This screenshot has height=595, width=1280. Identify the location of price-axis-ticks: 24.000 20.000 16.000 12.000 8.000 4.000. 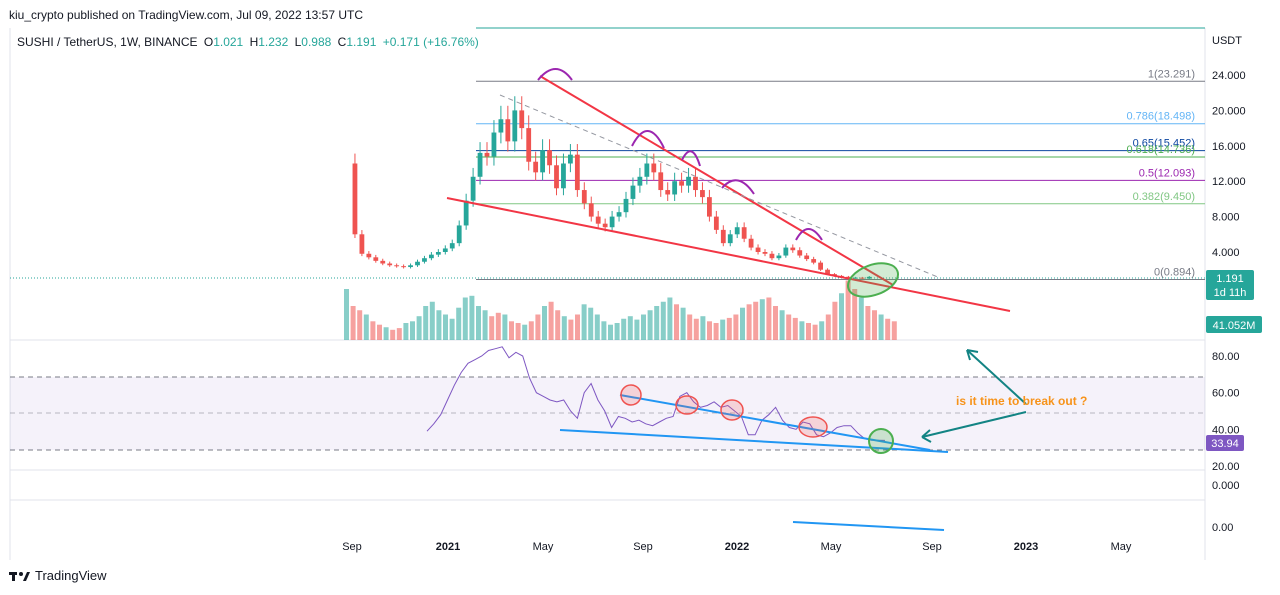
(1229, 164).